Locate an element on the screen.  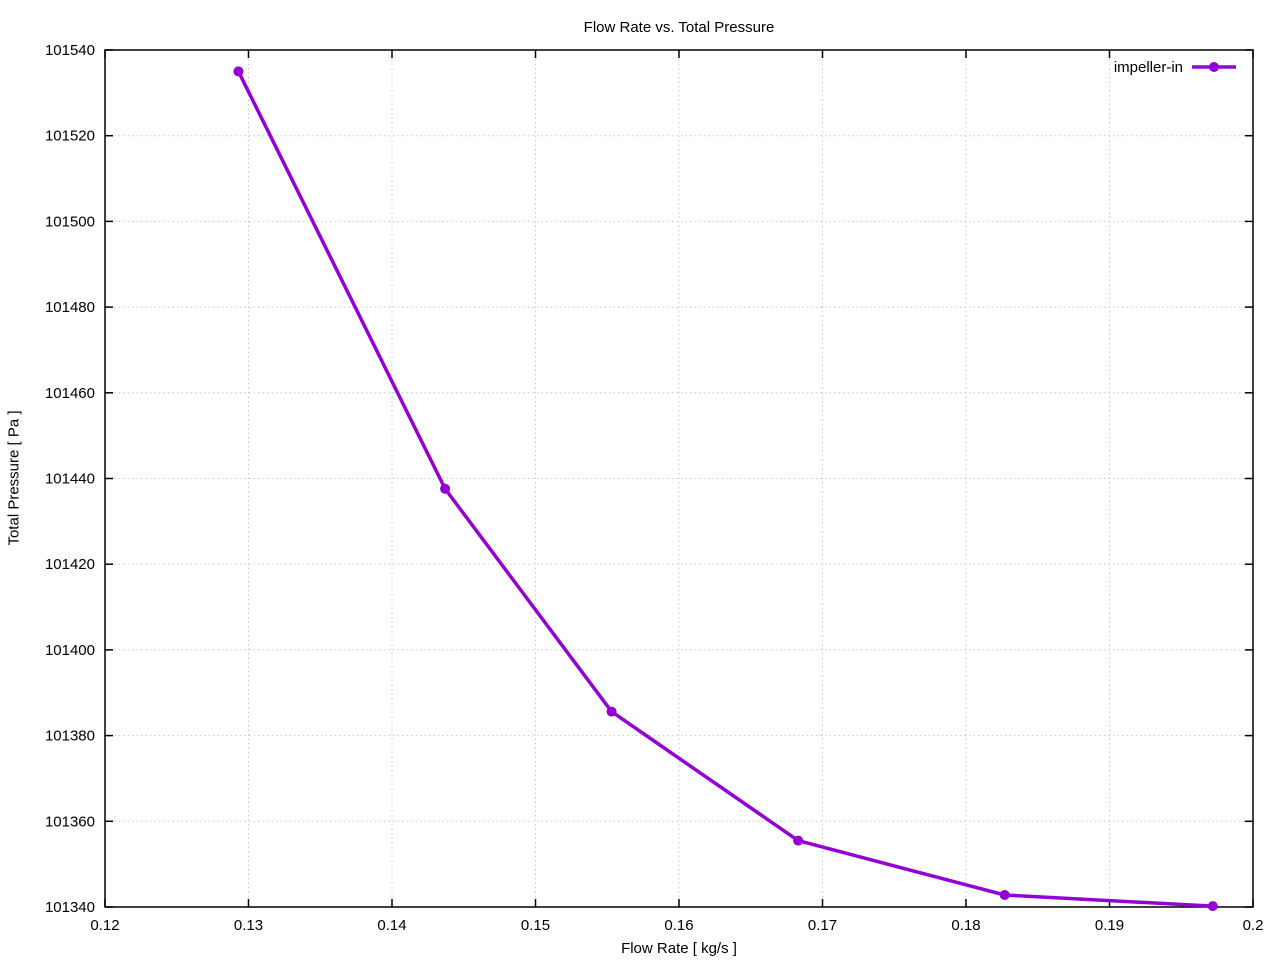
x-tick-label: 0.15 is located at coordinates (535, 925).